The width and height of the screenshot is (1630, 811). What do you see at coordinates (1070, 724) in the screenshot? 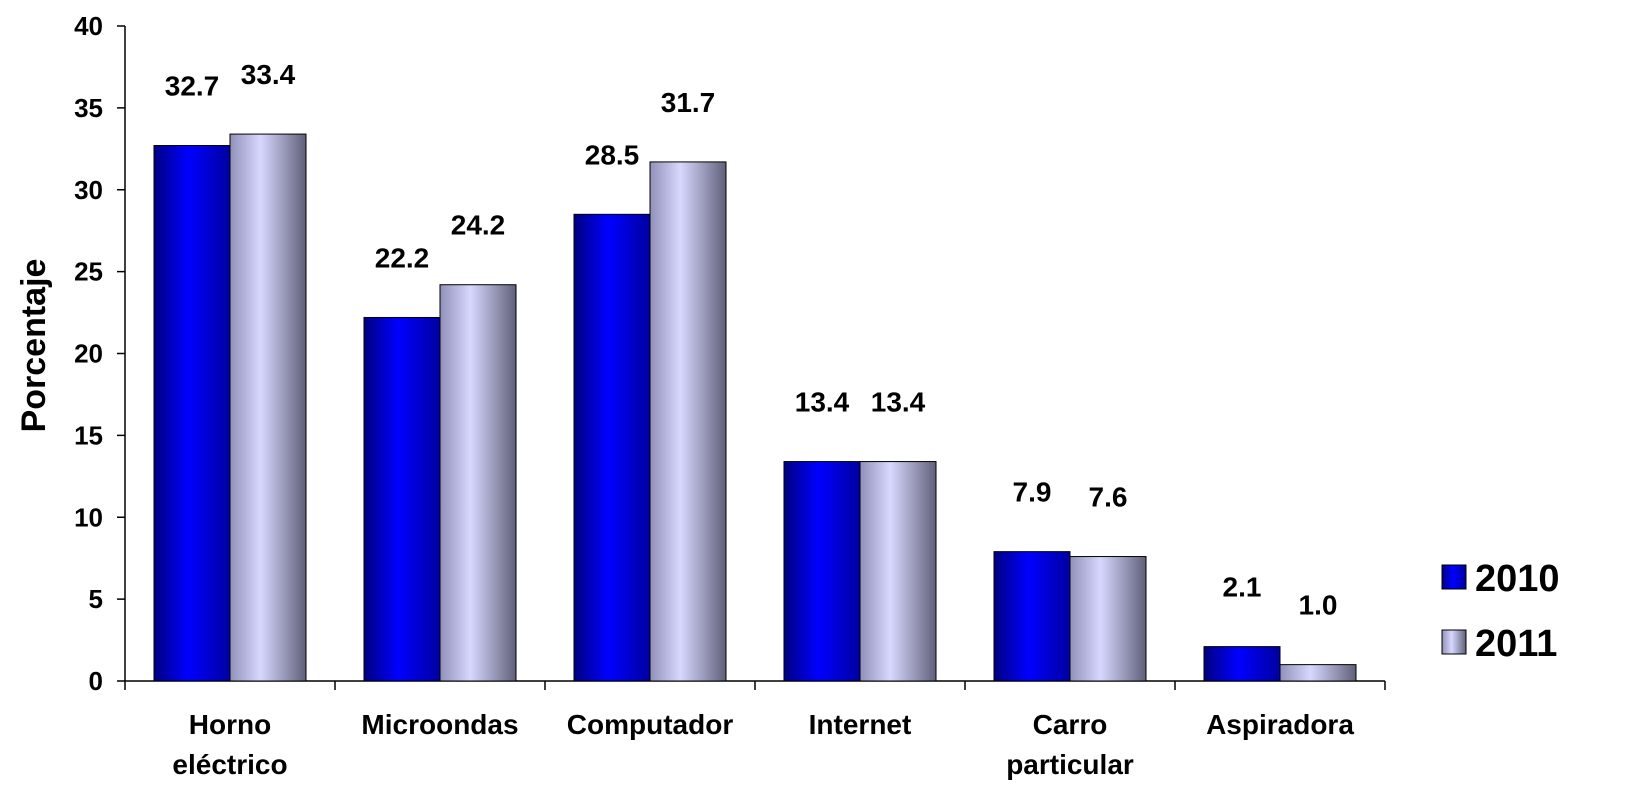
I see `x-tick-label: Carro` at bounding box center [1070, 724].